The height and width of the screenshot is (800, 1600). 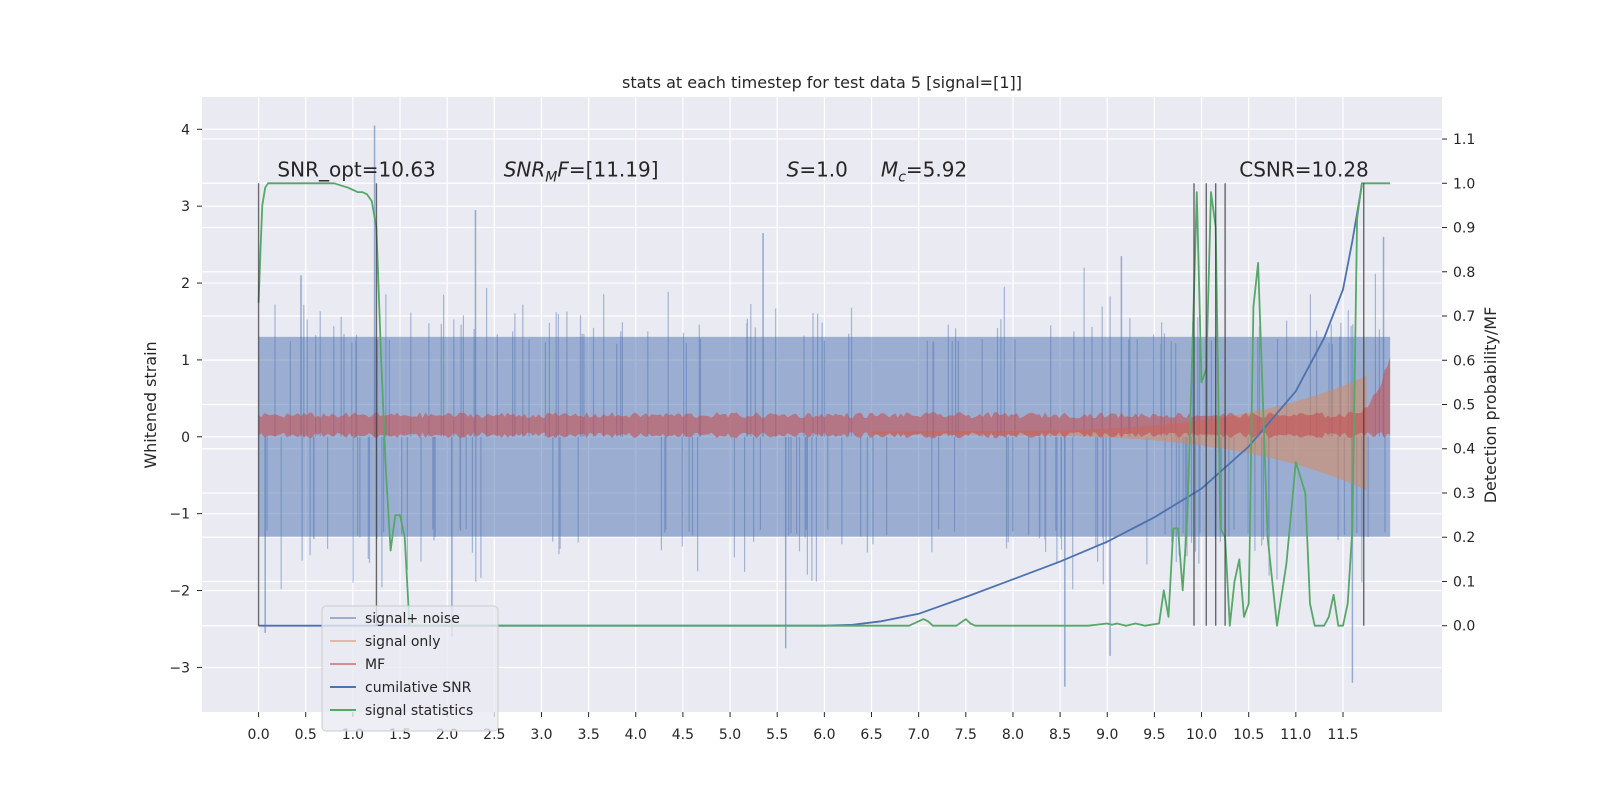 What do you see at coordinates (924, 172) in the screenshot?
I see `annotation: Mc=5.92` at bounding box center [924, 172].